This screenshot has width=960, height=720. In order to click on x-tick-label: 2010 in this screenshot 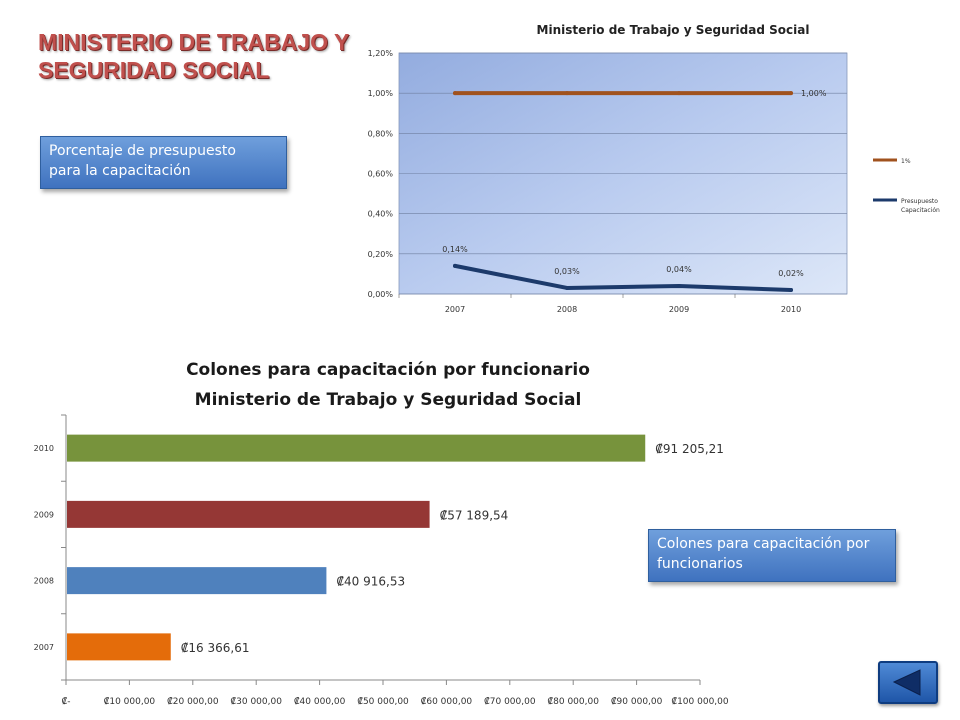, I will do `click(791, 309)`.